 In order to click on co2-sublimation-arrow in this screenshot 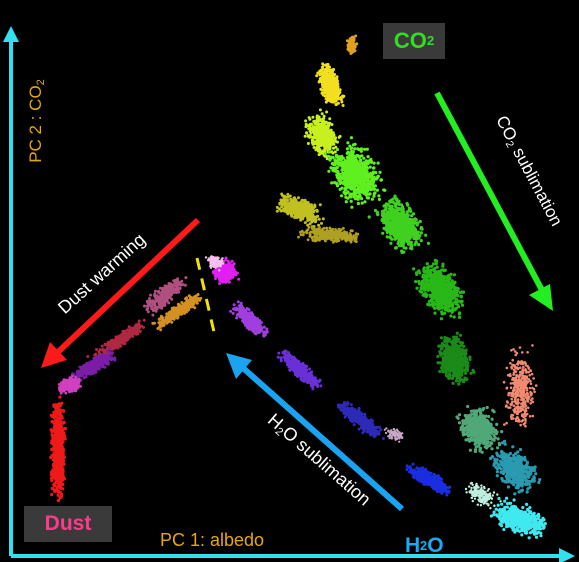, I will do `click(493, 201)`.